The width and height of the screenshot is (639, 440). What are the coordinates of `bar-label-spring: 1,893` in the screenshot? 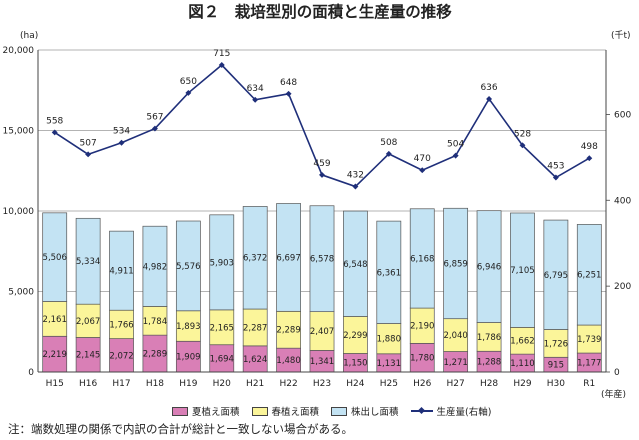 It's located at (188, 327).